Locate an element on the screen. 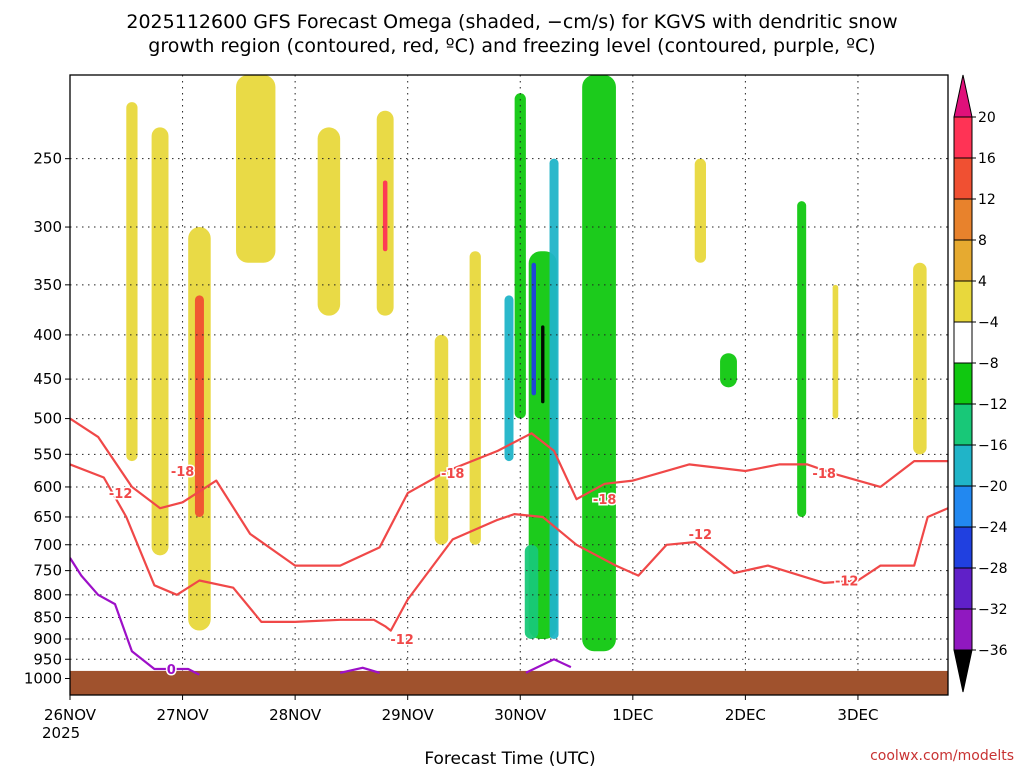  ground-surface is located at coordinates (509, 682).